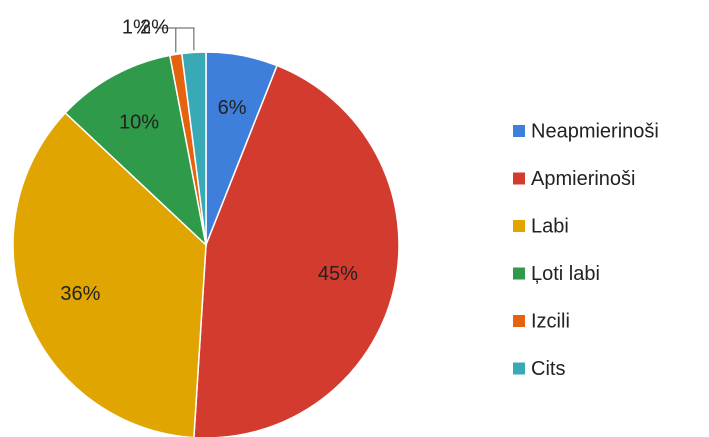 The image size is (709, 437). I want to click on legend-label: Neapmierinoši, so click(595, 131).